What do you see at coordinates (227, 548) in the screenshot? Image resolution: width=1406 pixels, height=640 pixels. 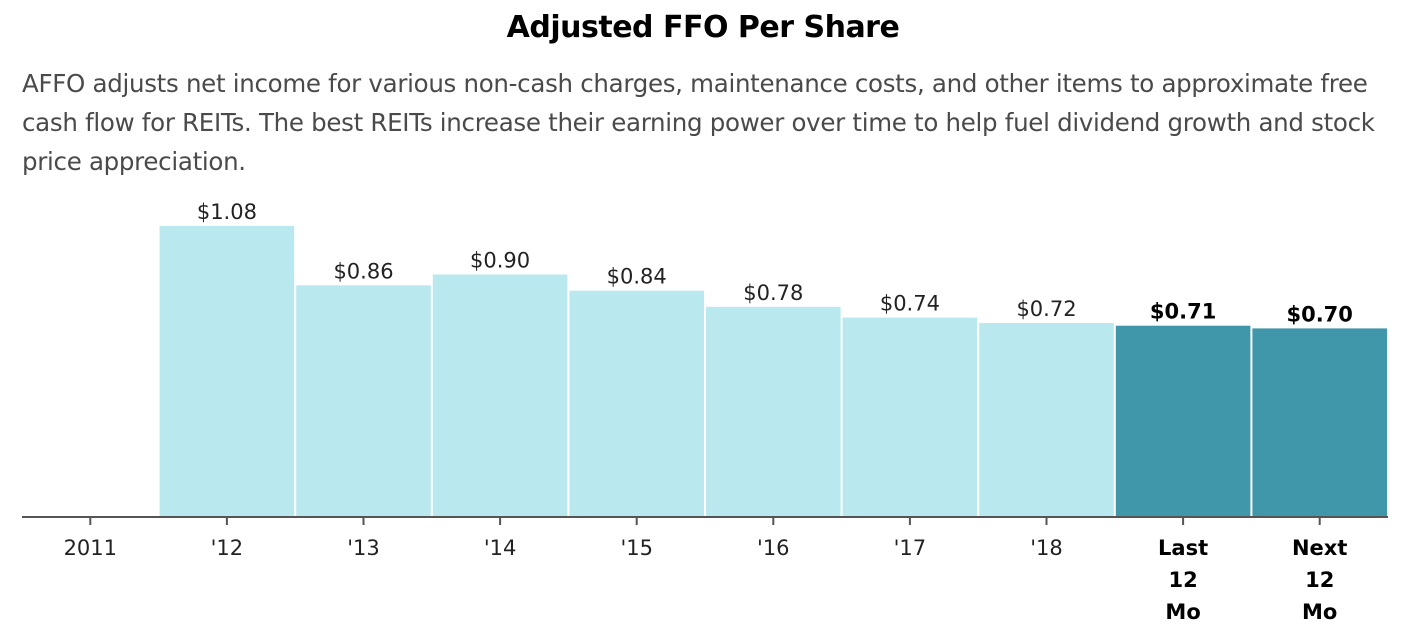 I see `x-tick-label: '12` at bounding box center [227, 548].